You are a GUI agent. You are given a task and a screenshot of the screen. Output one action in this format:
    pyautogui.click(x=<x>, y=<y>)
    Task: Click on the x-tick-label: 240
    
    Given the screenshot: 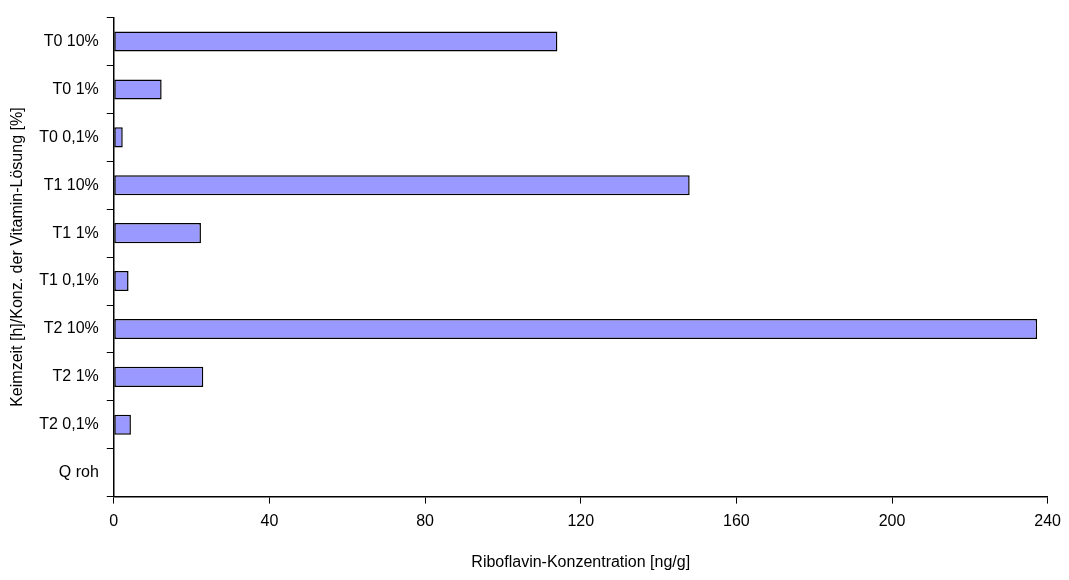 What is the action you would take?
    pyautogui.click(x=1048, y=520)
    